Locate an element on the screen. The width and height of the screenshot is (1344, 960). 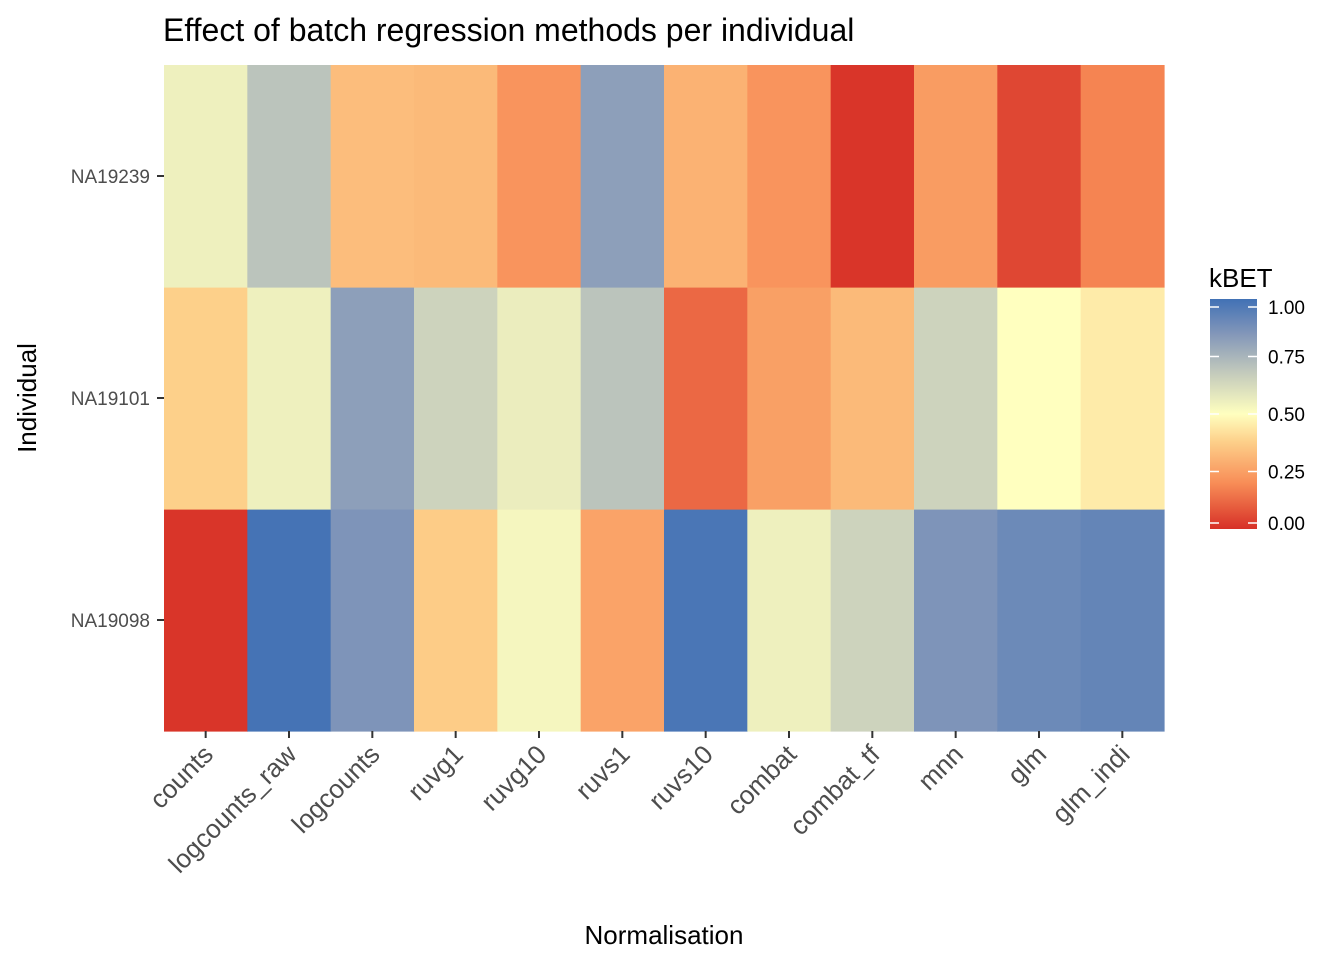
legend-tick-label: 0.75 is located at coordinates (1286, 358).